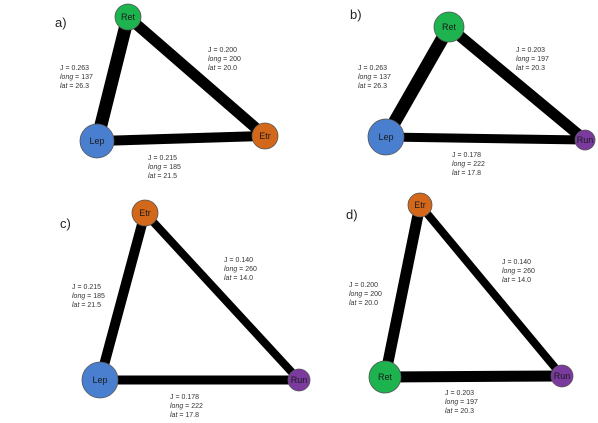  I want to click on node-label-etr: Etr, so click(265, 136).